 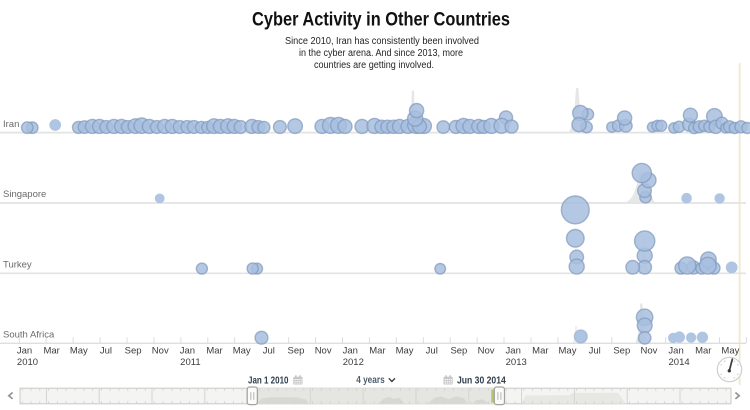 What do you see at coordinates (27, 362) in the screenshot?
I see `svg-text: 2010` at bounding box center [27, 362].